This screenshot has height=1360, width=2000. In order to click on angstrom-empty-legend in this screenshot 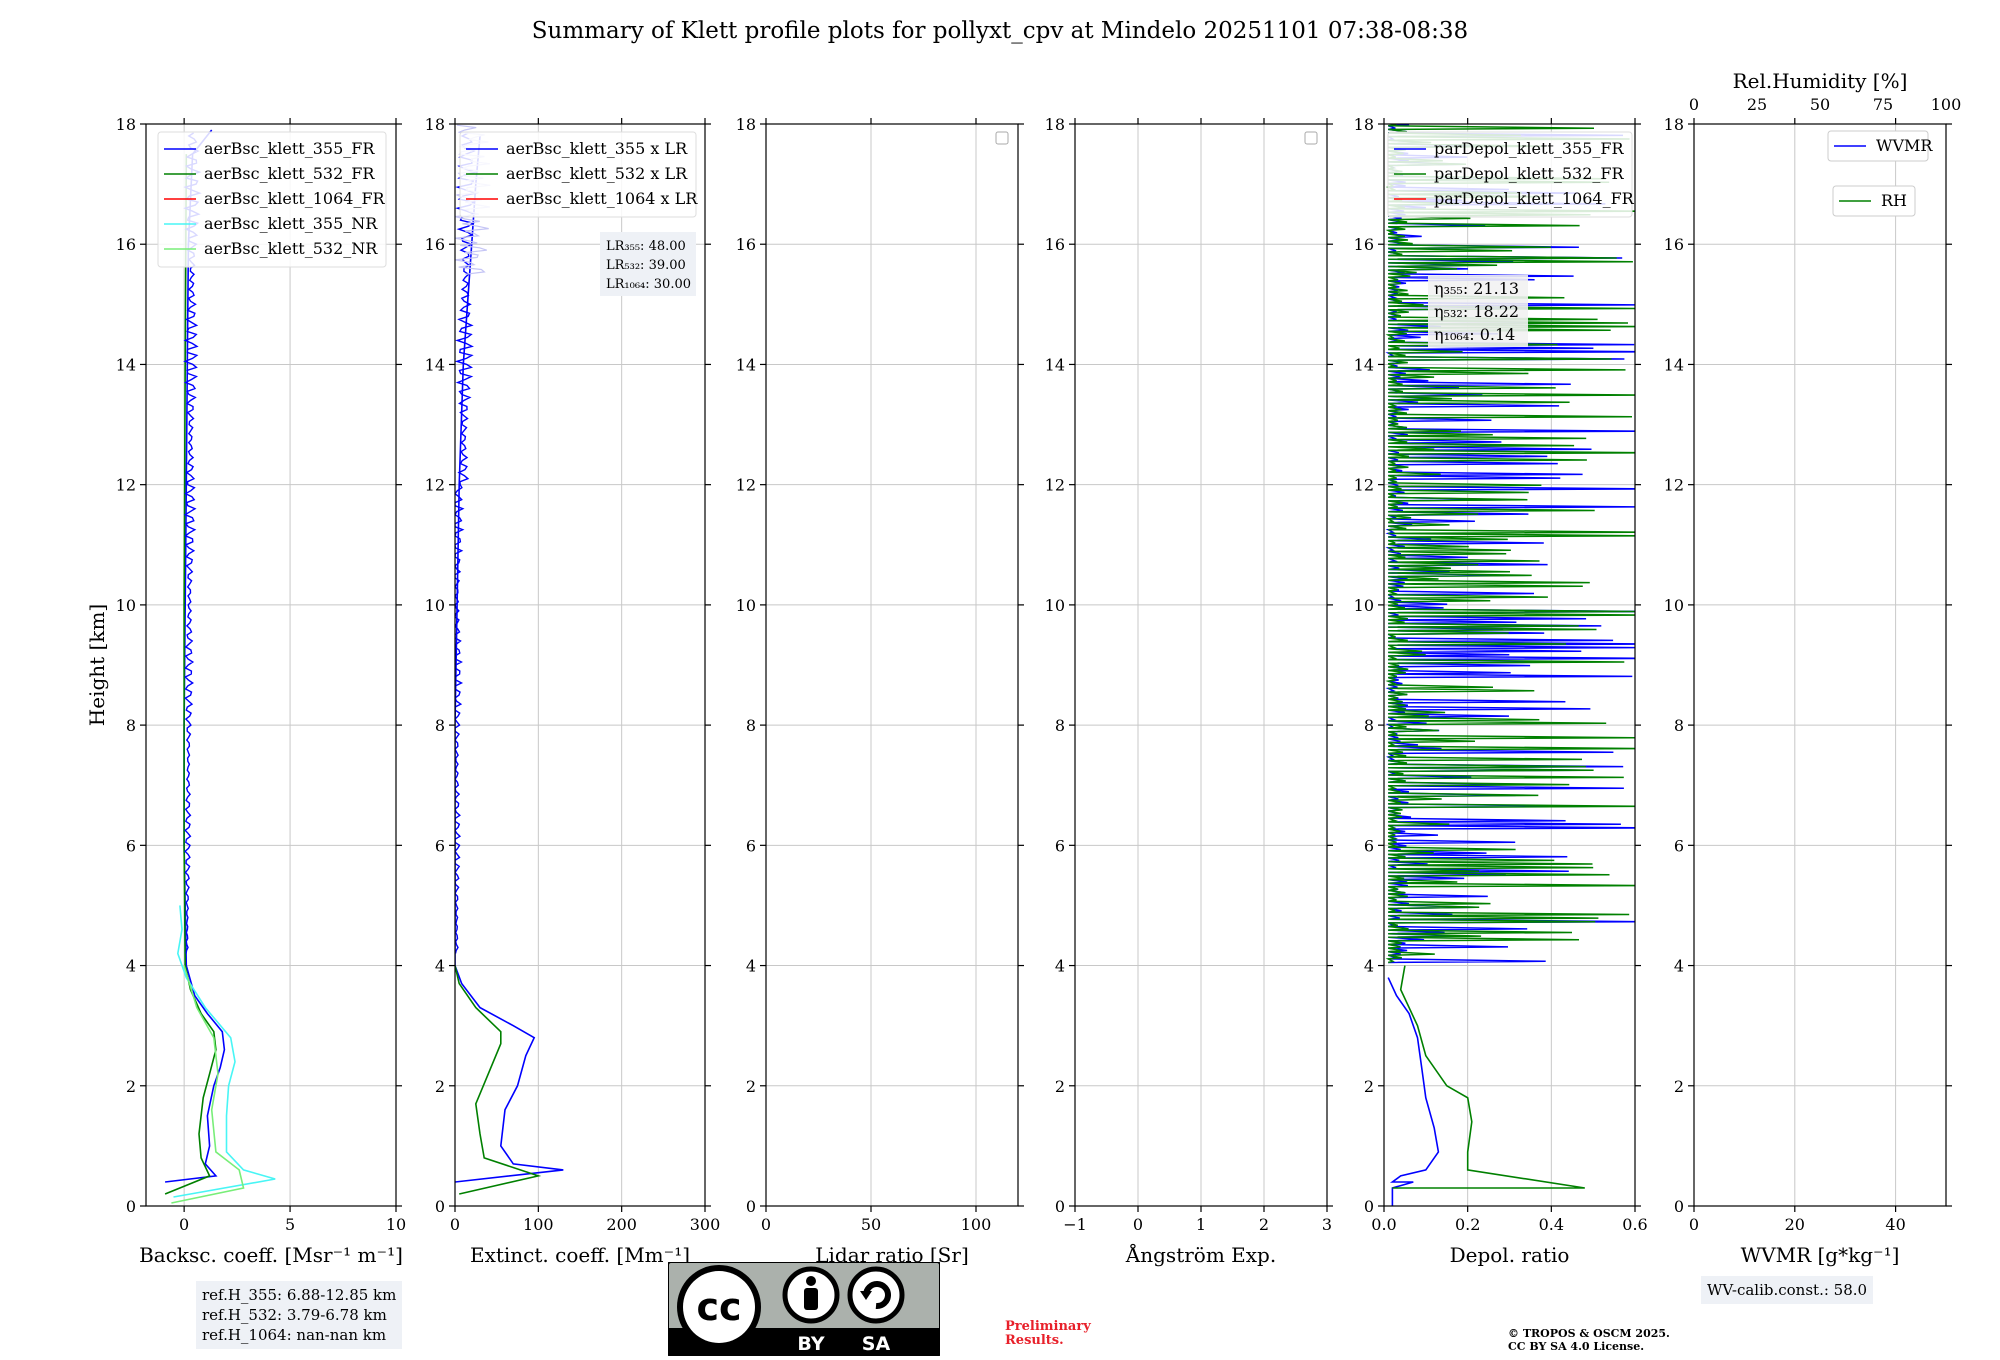, I will do `click(1311, 138)`.